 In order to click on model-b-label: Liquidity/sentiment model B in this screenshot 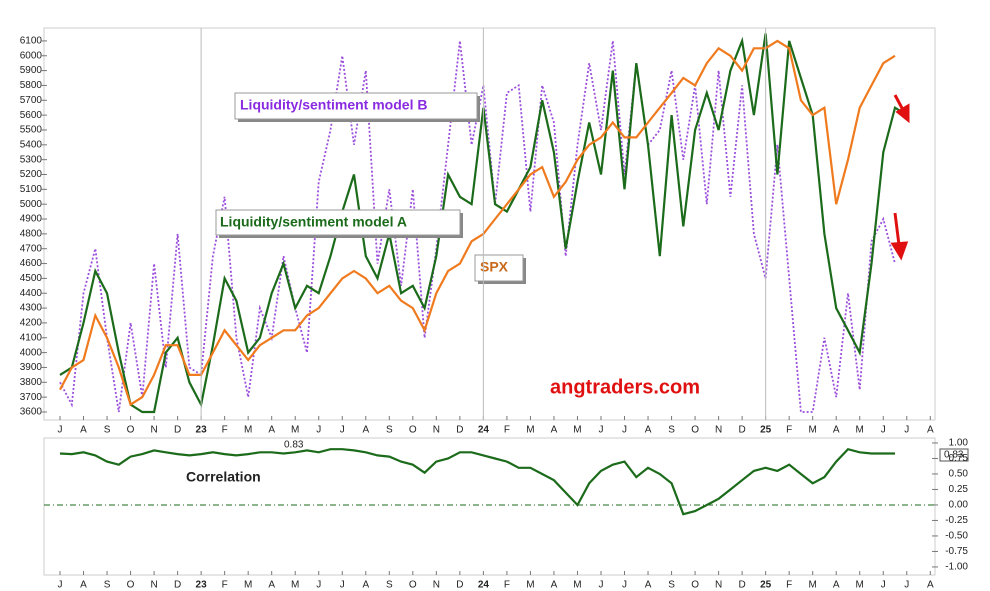, I will do `click(333, 105)`.